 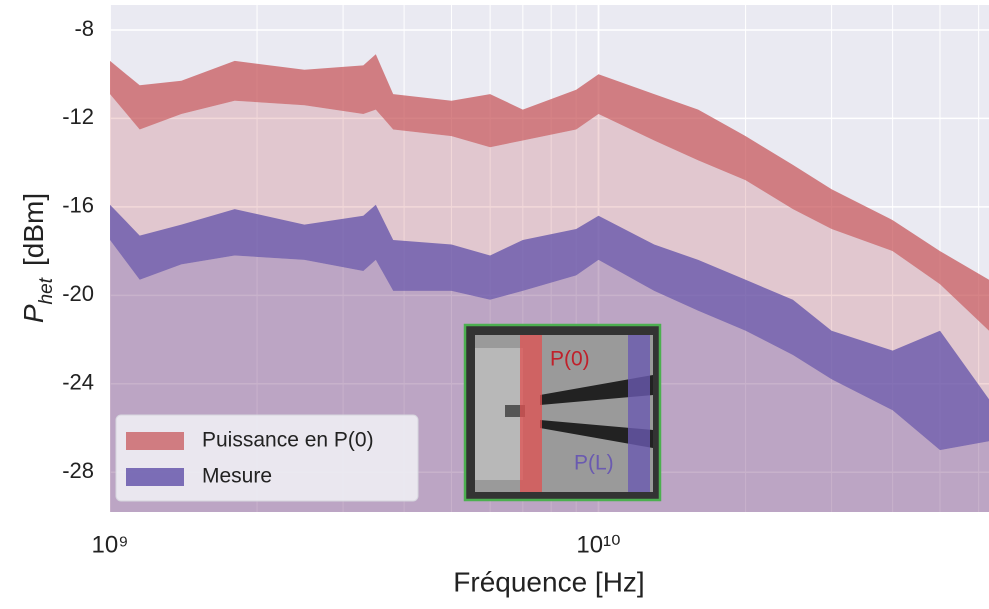 I want to click on y-tick-label: -24, so click(x=78, y=382).